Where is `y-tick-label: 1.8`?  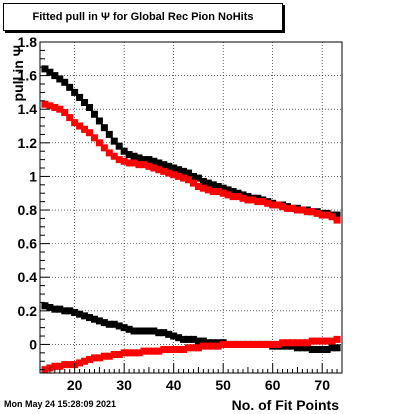 y-tick-label: 1.8 is located at coordinates (28, 42).